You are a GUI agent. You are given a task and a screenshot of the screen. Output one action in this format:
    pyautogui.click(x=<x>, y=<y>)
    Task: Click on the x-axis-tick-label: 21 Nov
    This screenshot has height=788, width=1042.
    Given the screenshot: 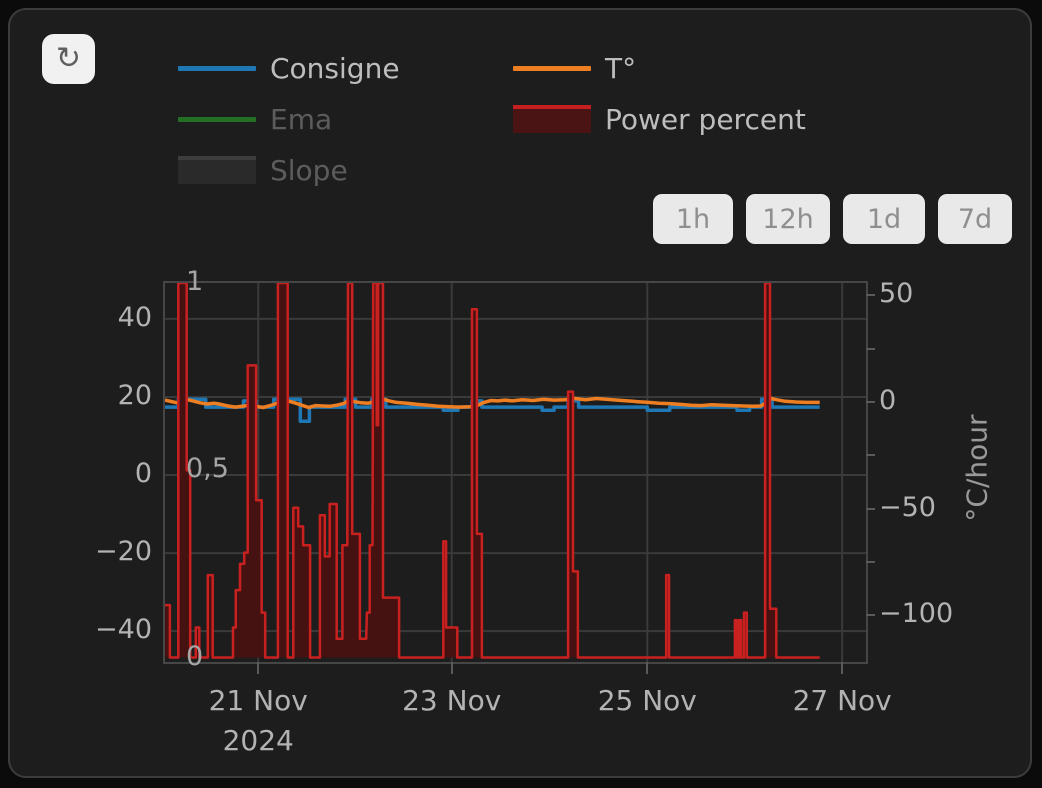 What is the action you would take?
    pyautogui.click(x=258, y=700)
    